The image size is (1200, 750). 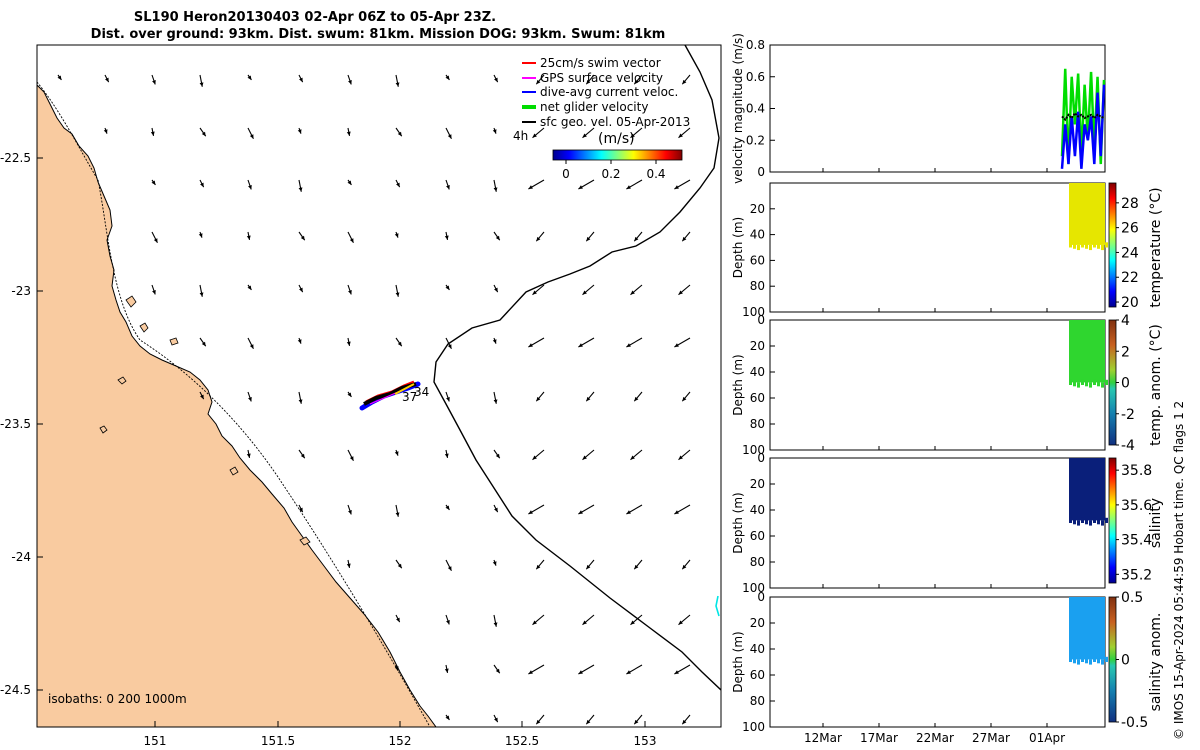 What do you see at coordinates (1125, 321) in the screenshot?
I see `colorbar-tick-label: 4` at bounding box center [1125, 321].